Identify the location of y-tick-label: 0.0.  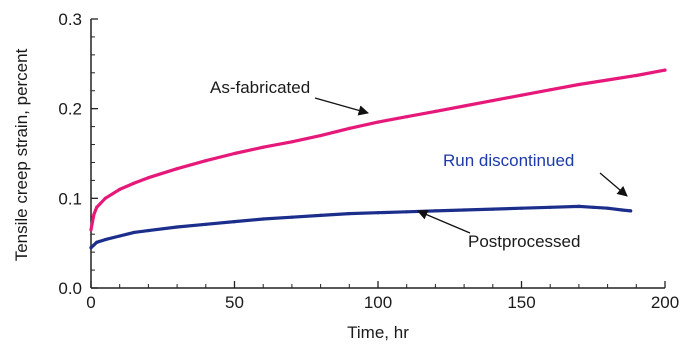
(70, 288).